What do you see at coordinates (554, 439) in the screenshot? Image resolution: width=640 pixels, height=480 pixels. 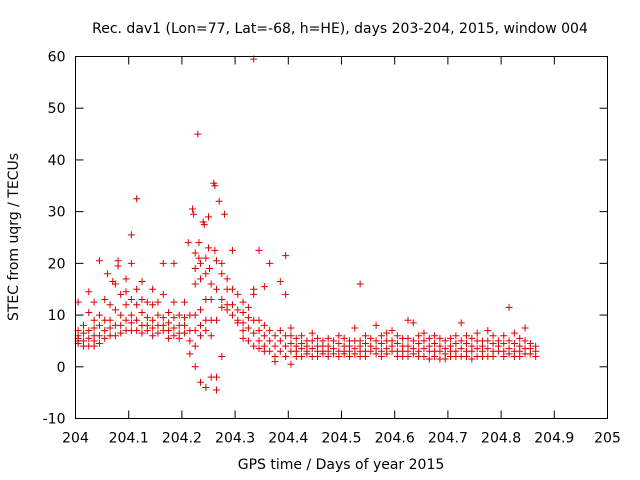 I see `x-tick-label: 204.9` at bounding box center [554, 439].